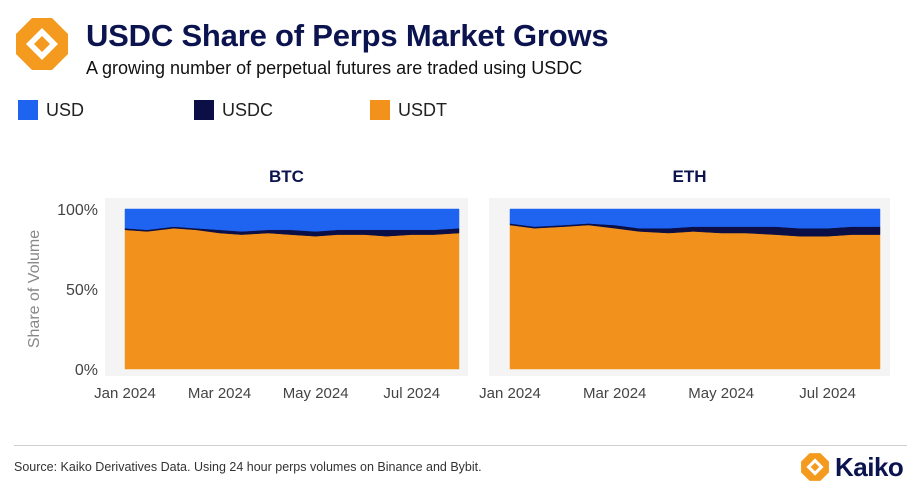  I want to click on area-btc-usdt, so click(292, 298).